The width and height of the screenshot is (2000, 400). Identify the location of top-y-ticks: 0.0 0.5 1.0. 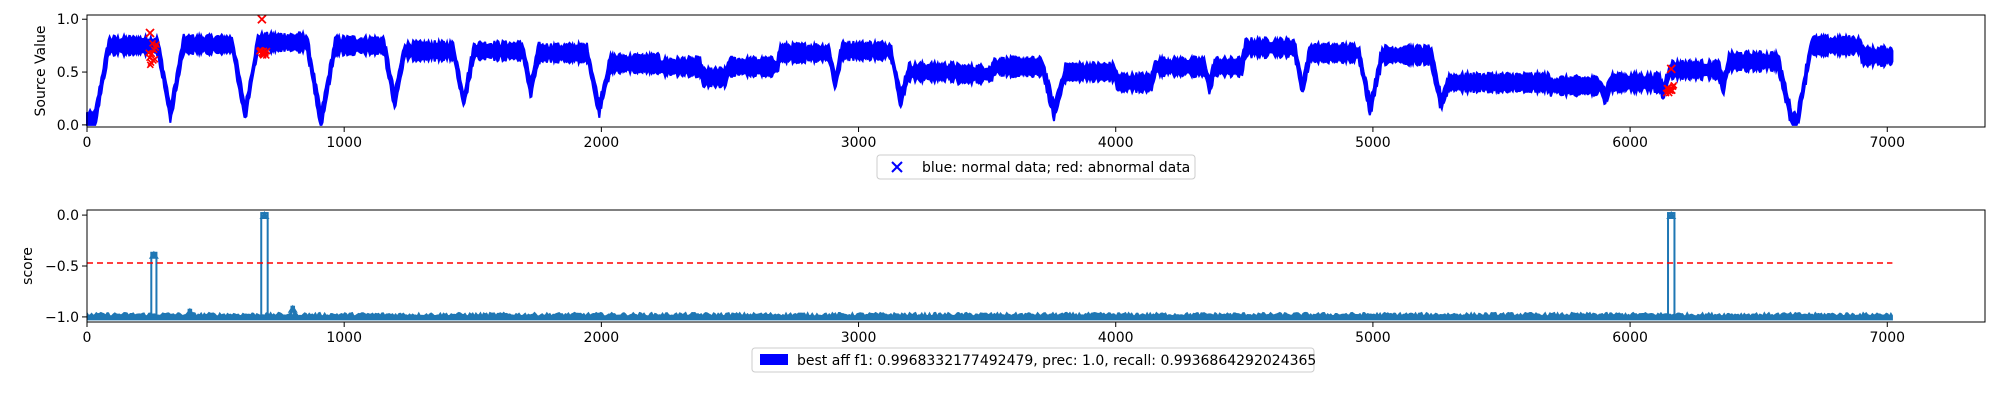
(72, 73).